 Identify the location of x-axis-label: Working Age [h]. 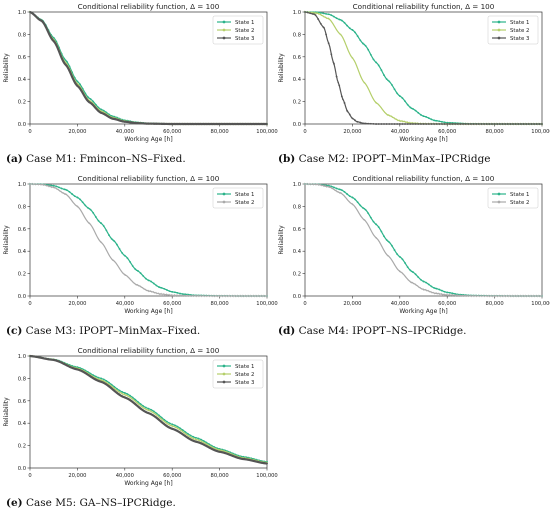
(423, 311).